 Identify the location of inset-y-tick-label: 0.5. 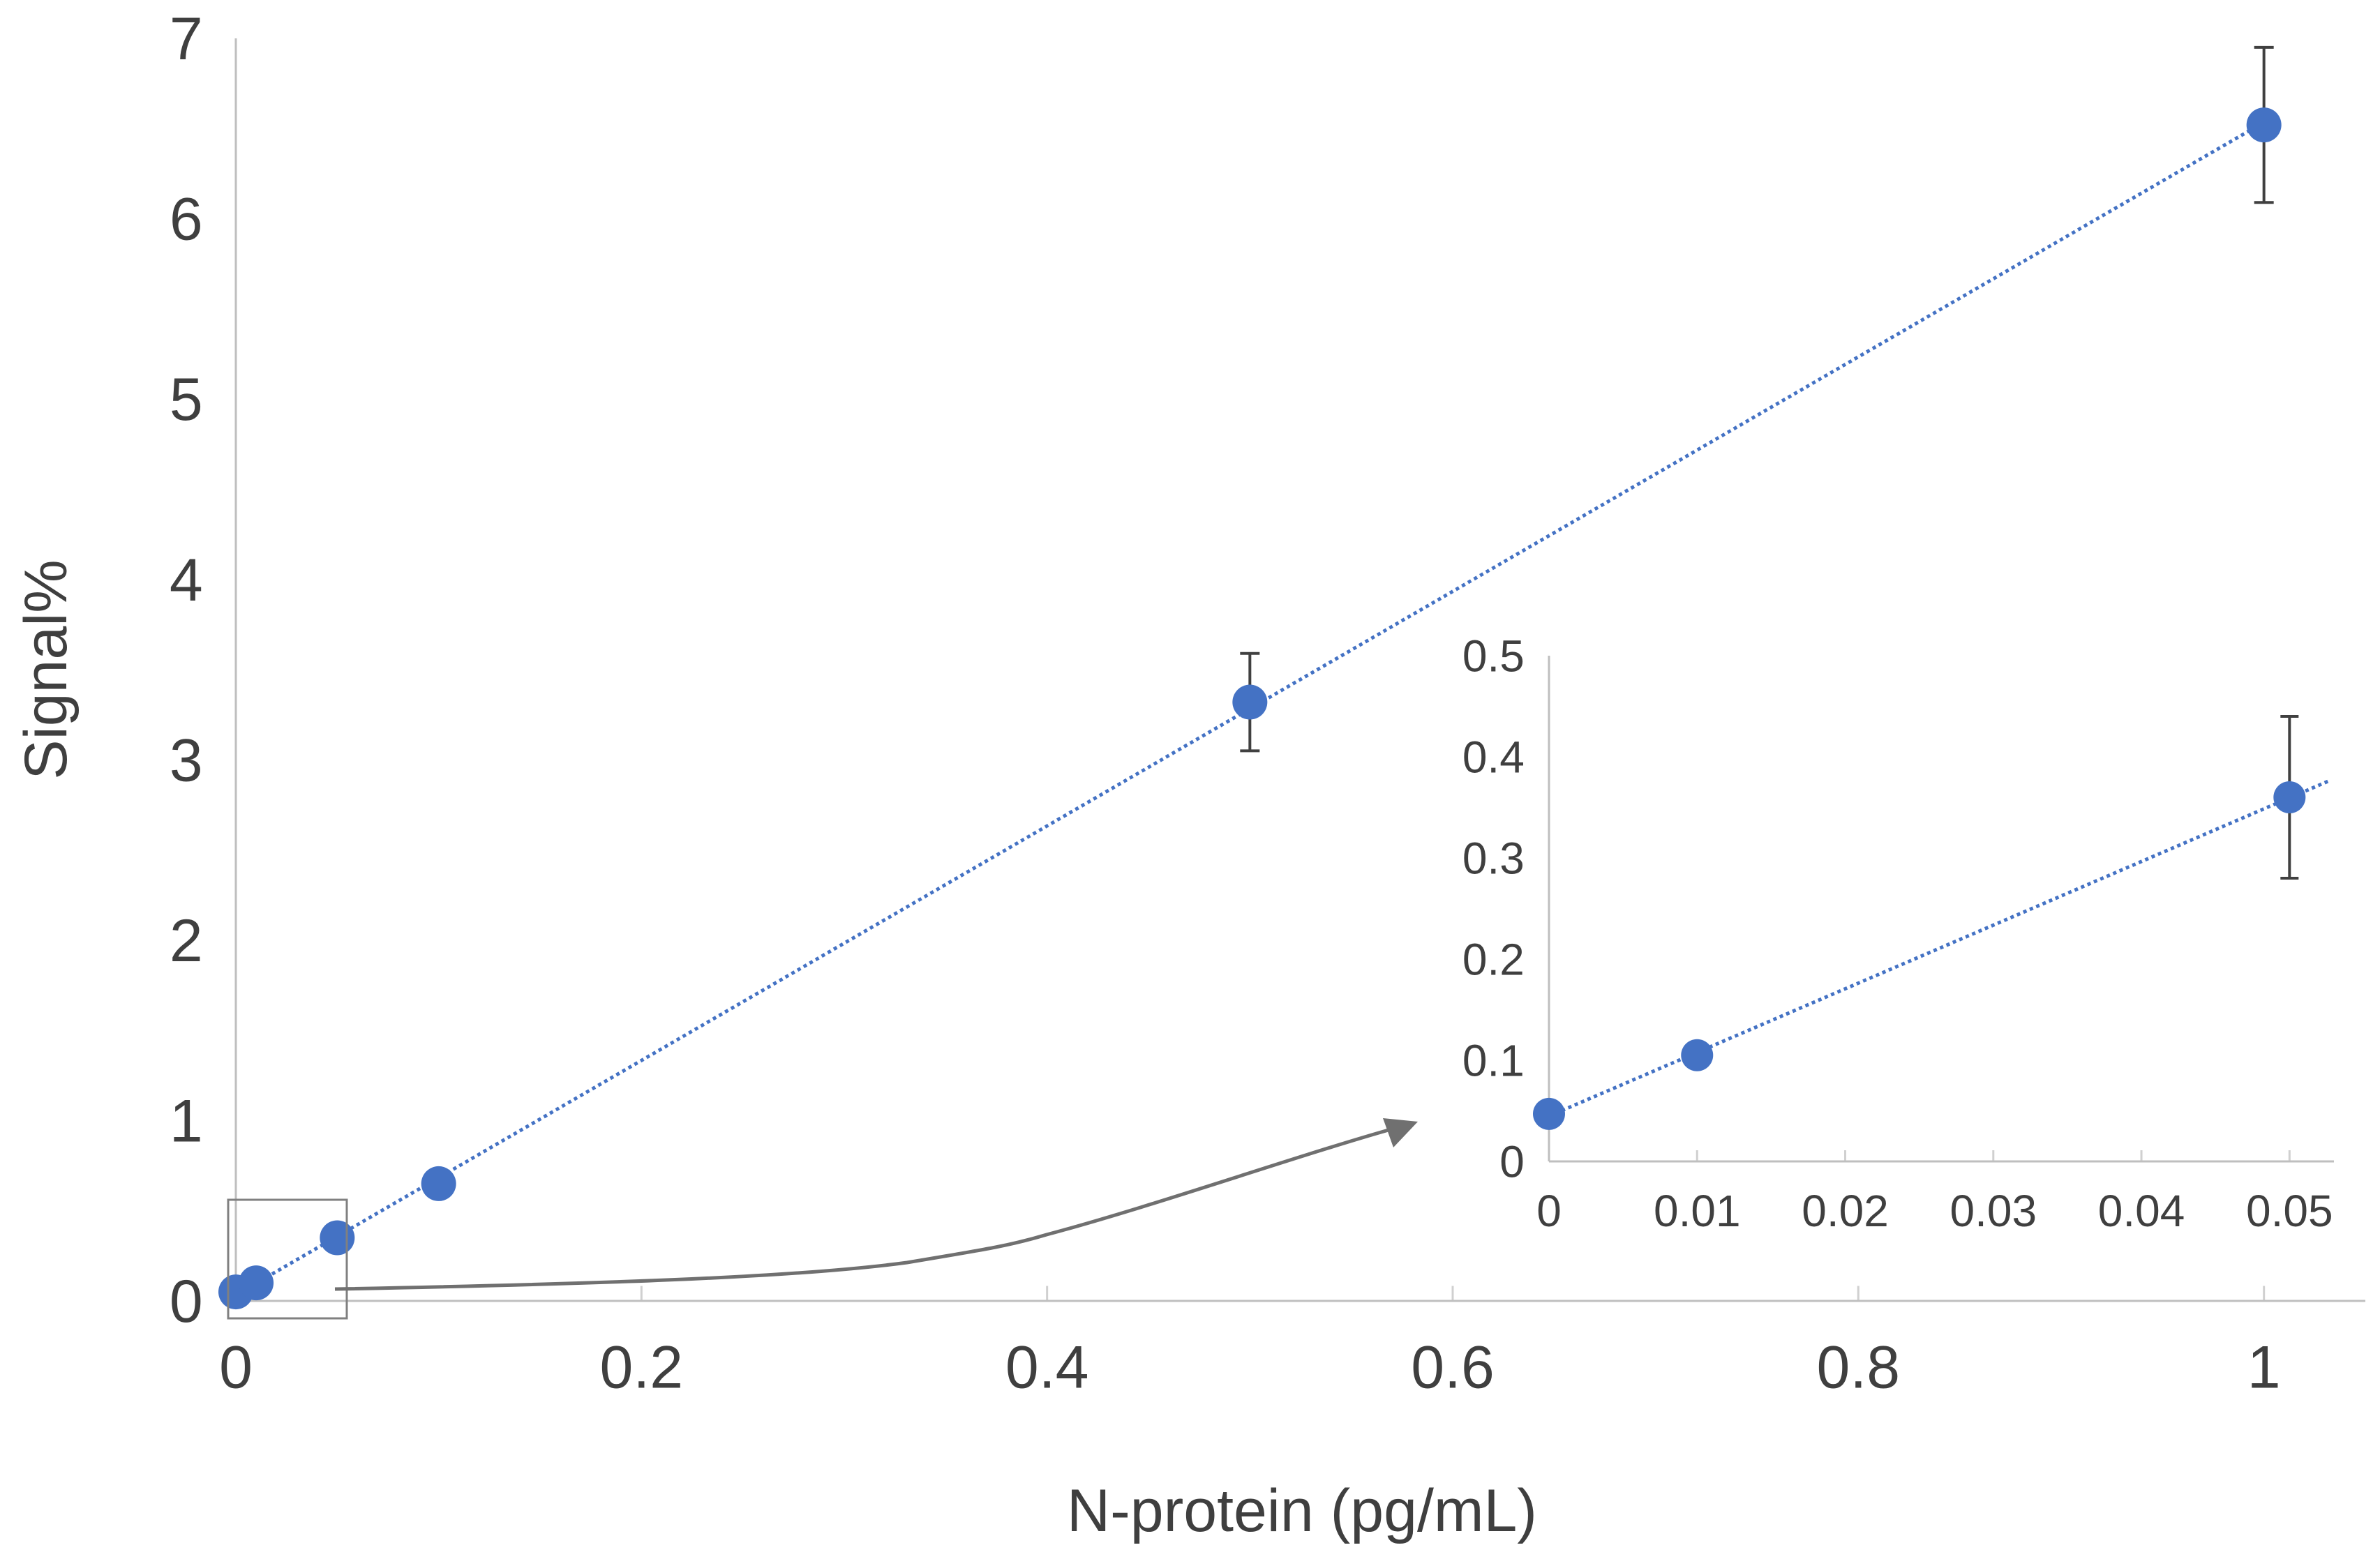
(1493, 656).